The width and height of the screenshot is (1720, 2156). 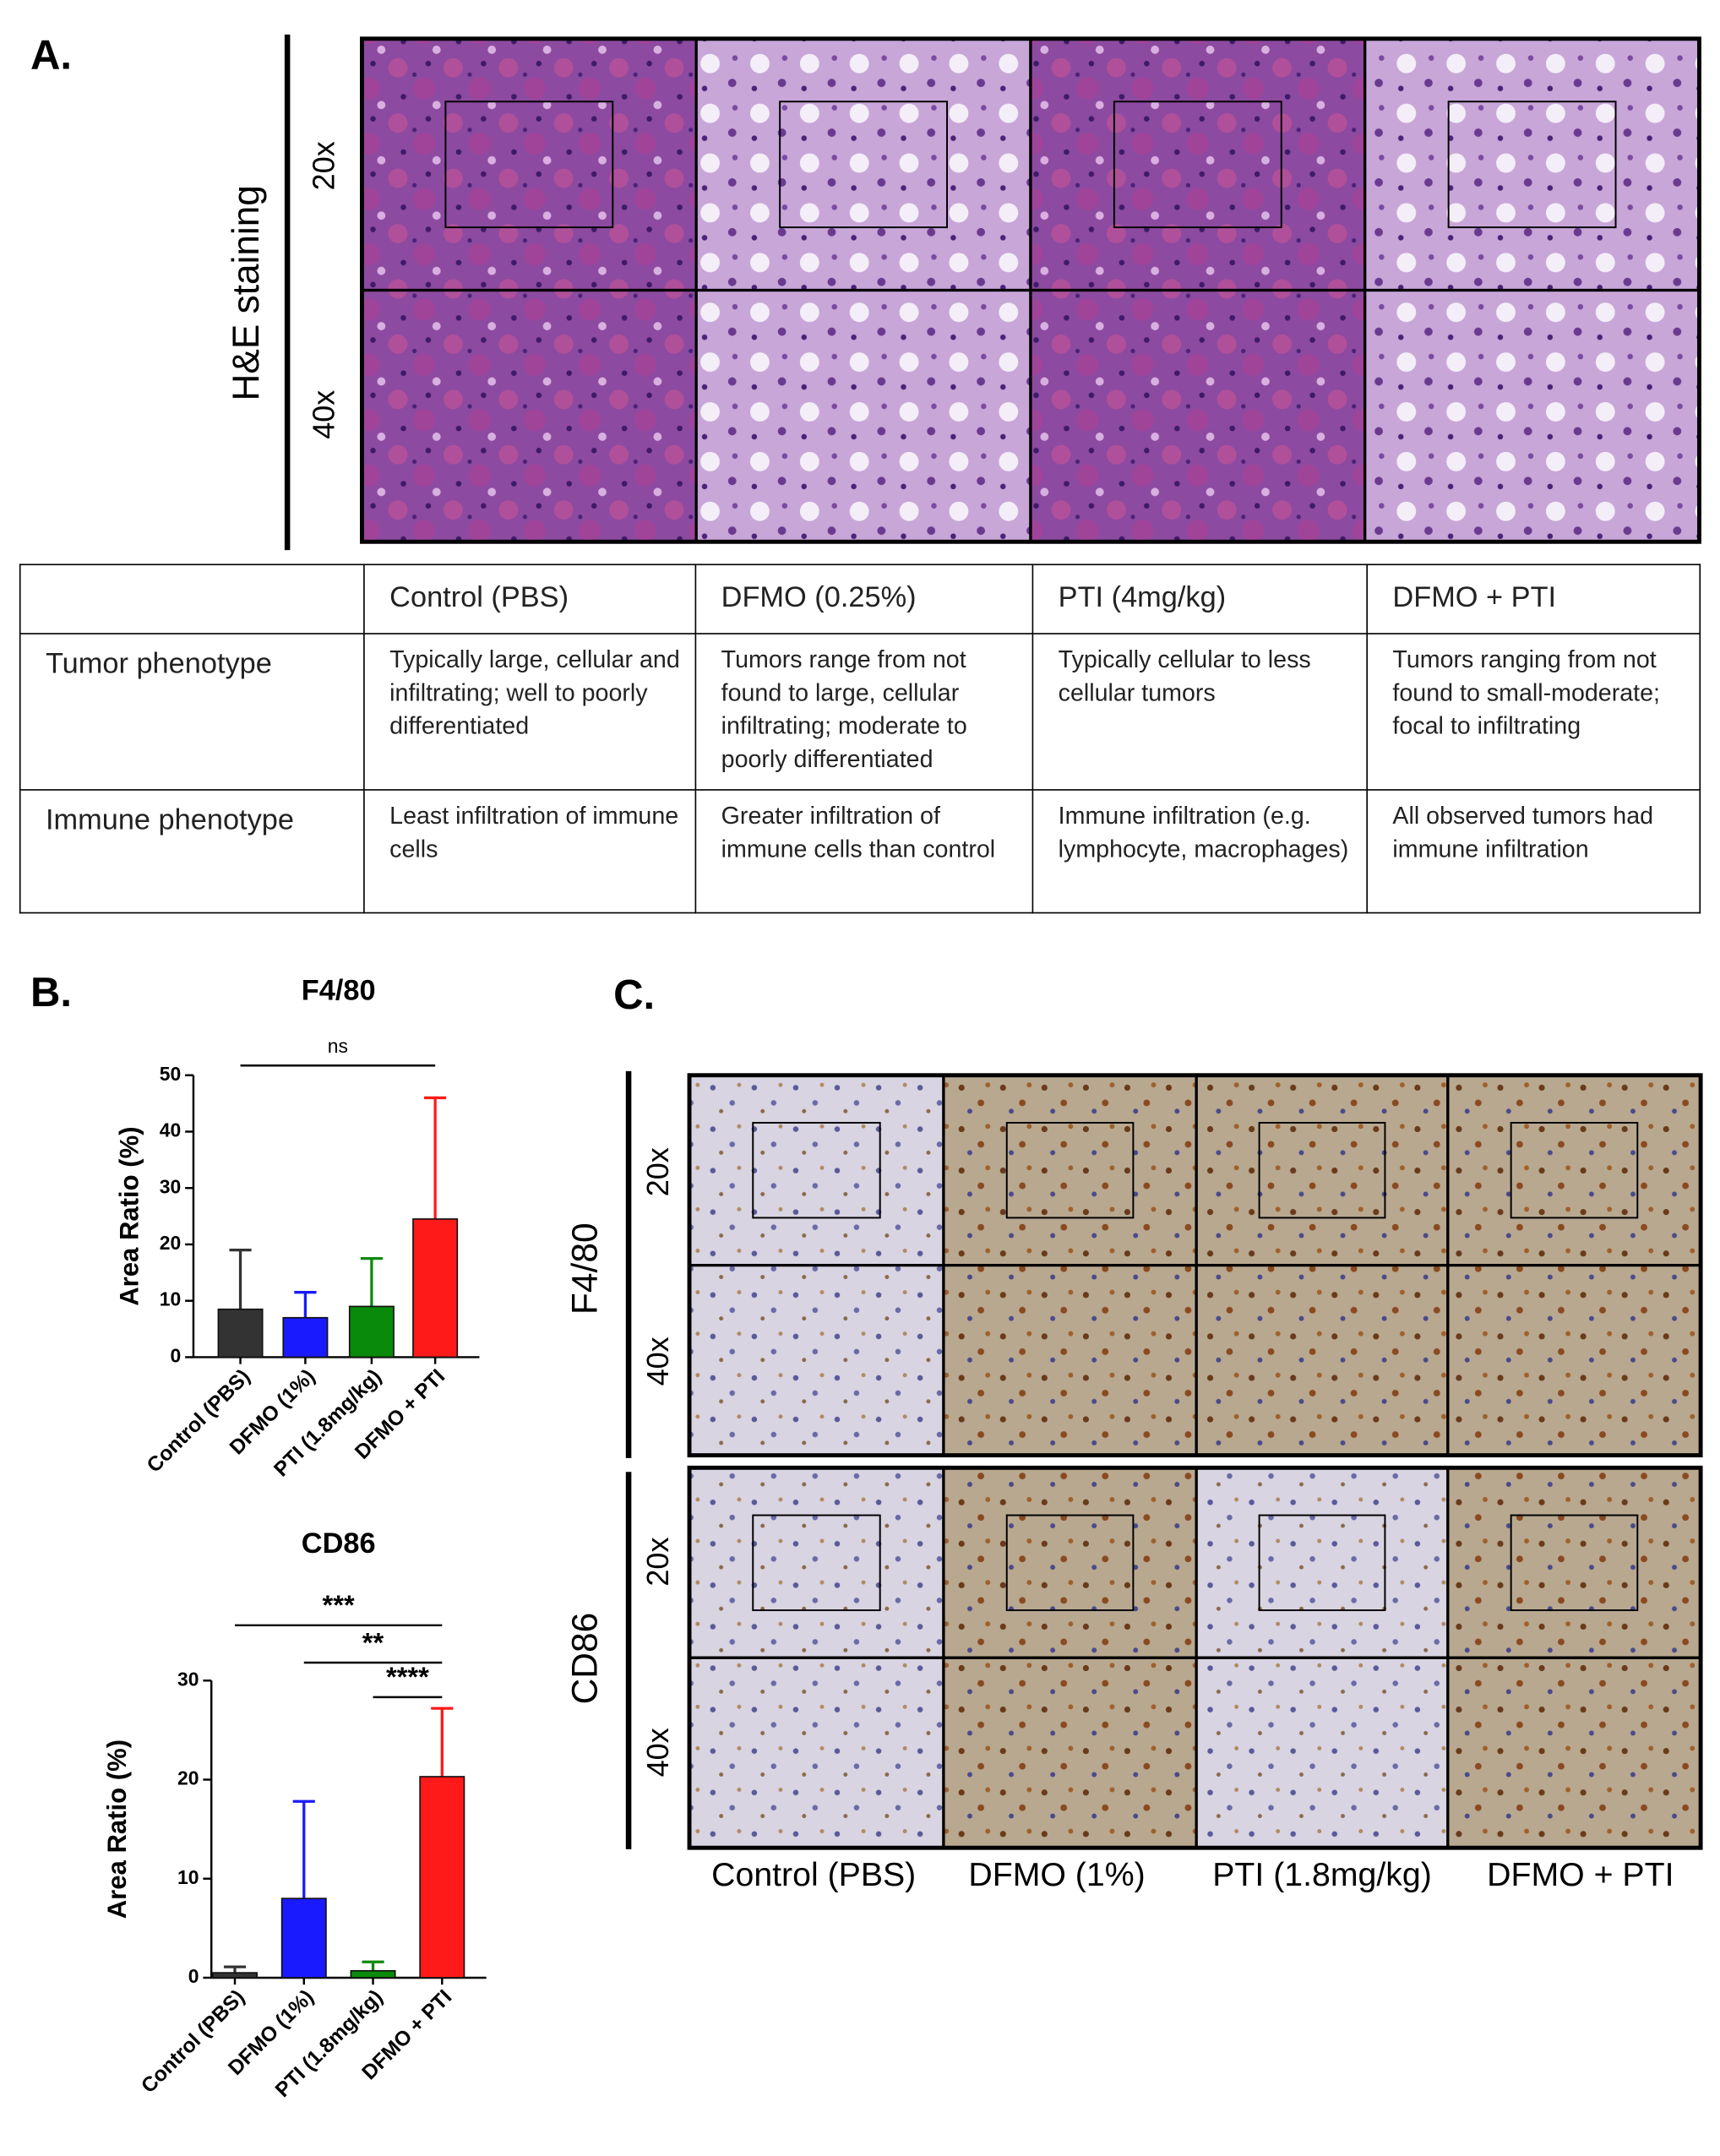 What do you see at coordinates (51, 993) in the screenshot?
I see `panel-label: B.` at bounding box center [51, 993].